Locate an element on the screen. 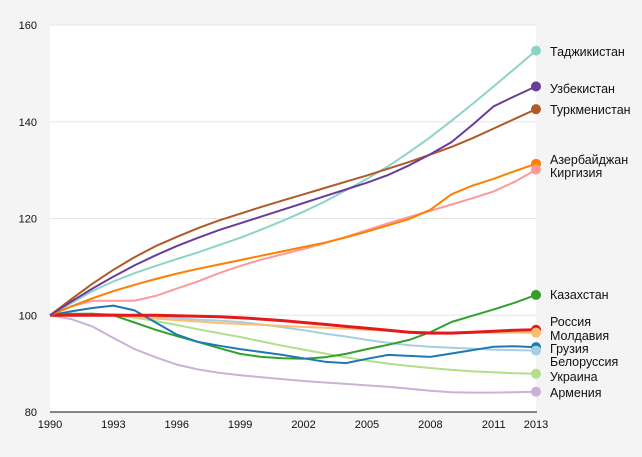 This screenshot has height=457, width=642. legend-label: Армения is located at coordinates (576, 393).